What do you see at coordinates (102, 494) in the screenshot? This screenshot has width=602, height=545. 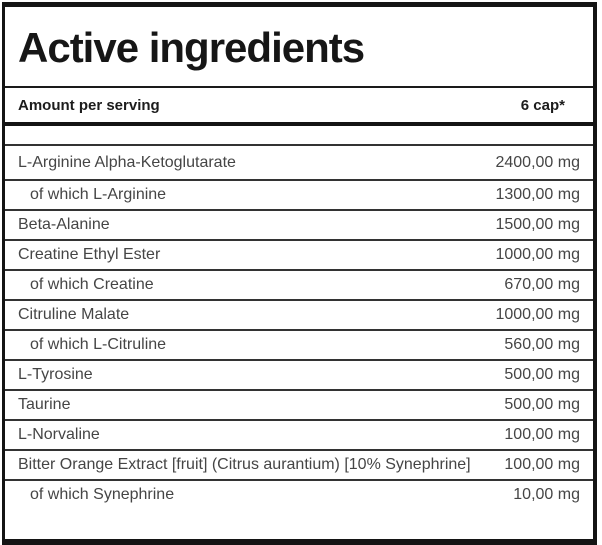 I see `ingredient-name: of which Synephrine` at bounding box center [102, 494].